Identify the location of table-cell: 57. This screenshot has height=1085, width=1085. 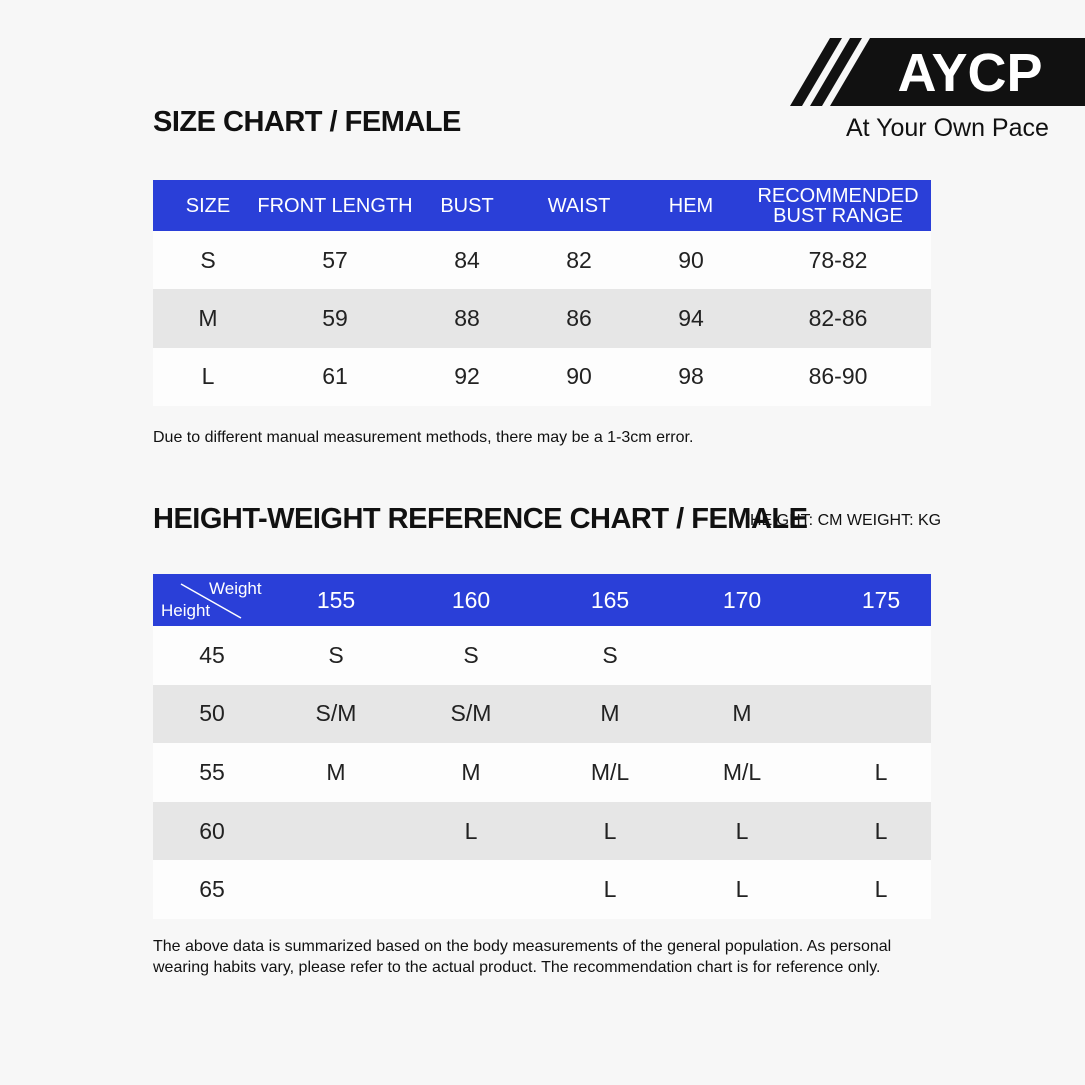
(335, 259).